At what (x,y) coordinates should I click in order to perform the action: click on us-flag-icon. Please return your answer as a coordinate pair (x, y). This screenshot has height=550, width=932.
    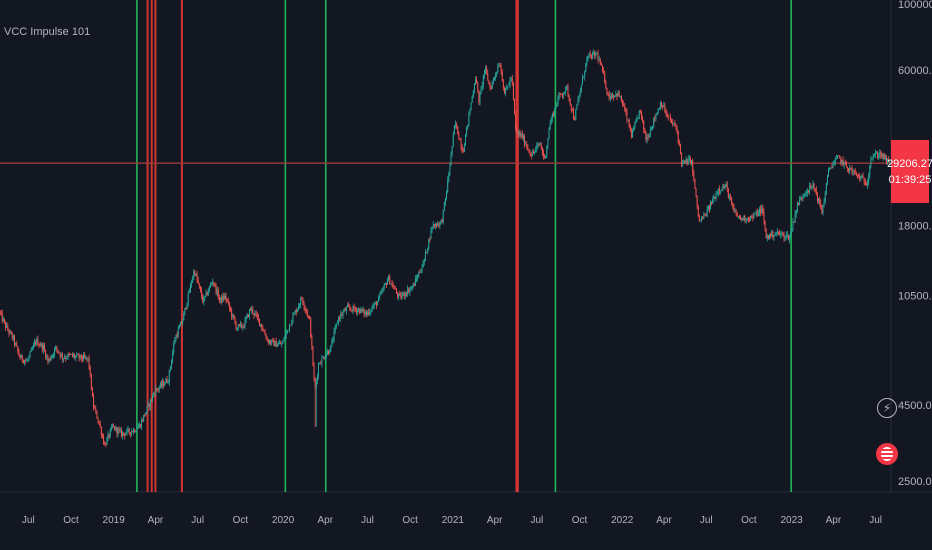
    Looking at the image, I should click on (887, 454).